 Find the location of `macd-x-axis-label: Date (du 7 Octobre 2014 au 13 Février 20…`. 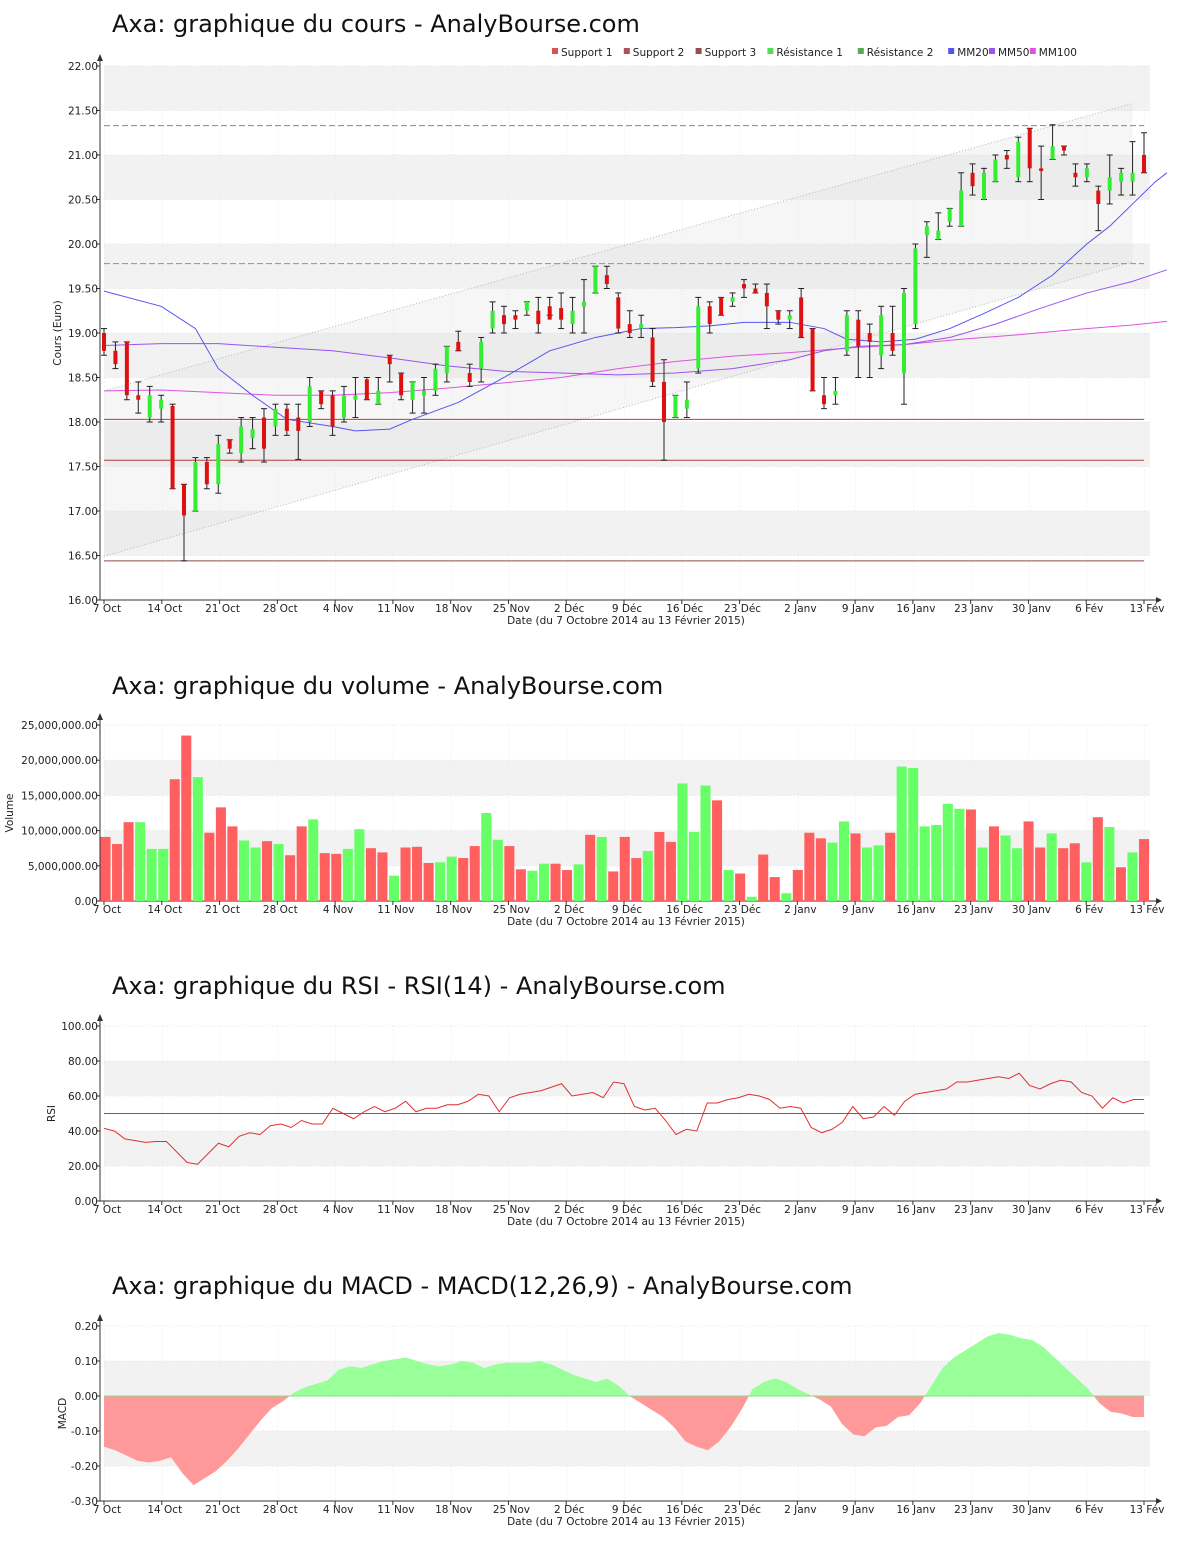

macd-x-axis-label: Date (du 7 Octobre 2014 au 13 Février 20… is located at coordinates (626, 1522).